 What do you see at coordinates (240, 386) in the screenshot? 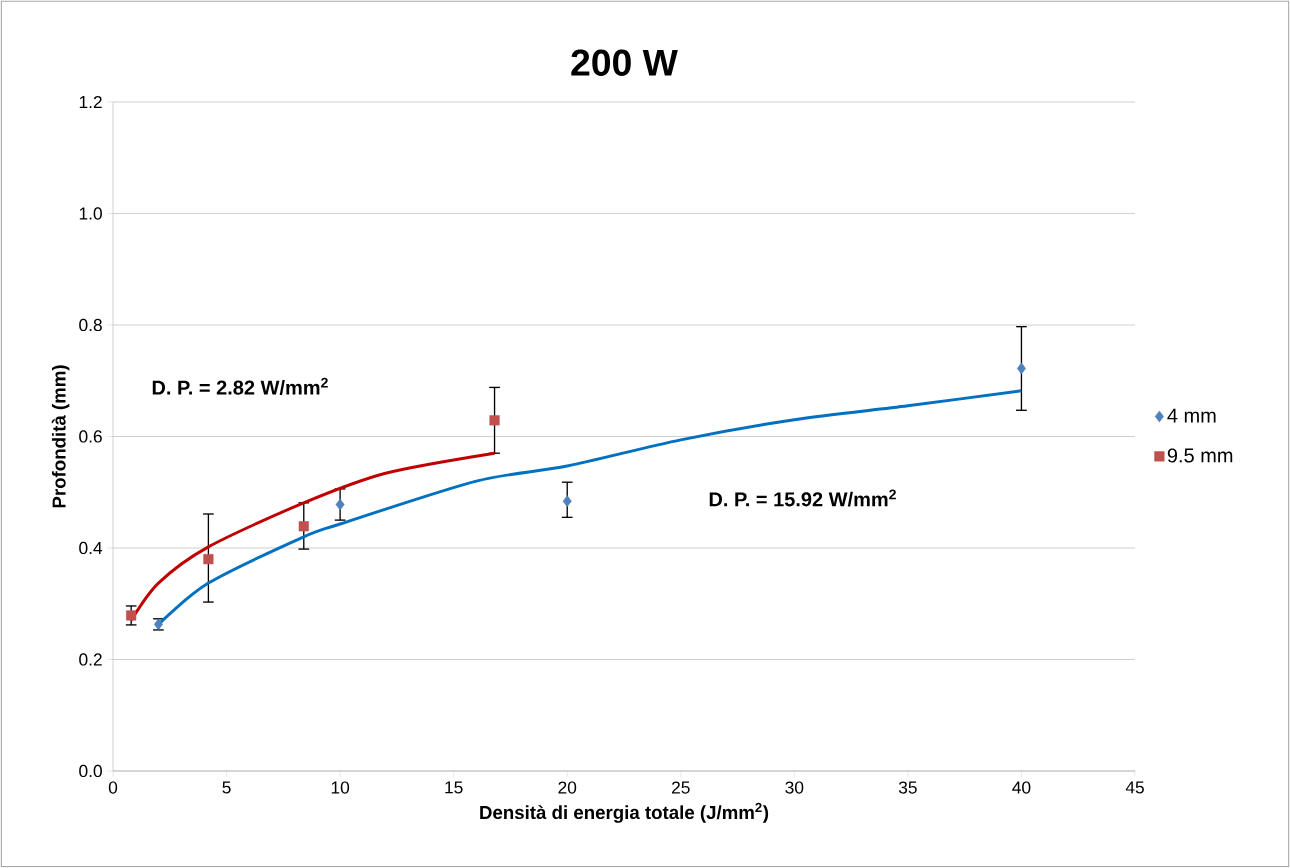
I see `annotation: D. P. = 2.82 W/mm$^{2}$` at bounding box center [240, 386].